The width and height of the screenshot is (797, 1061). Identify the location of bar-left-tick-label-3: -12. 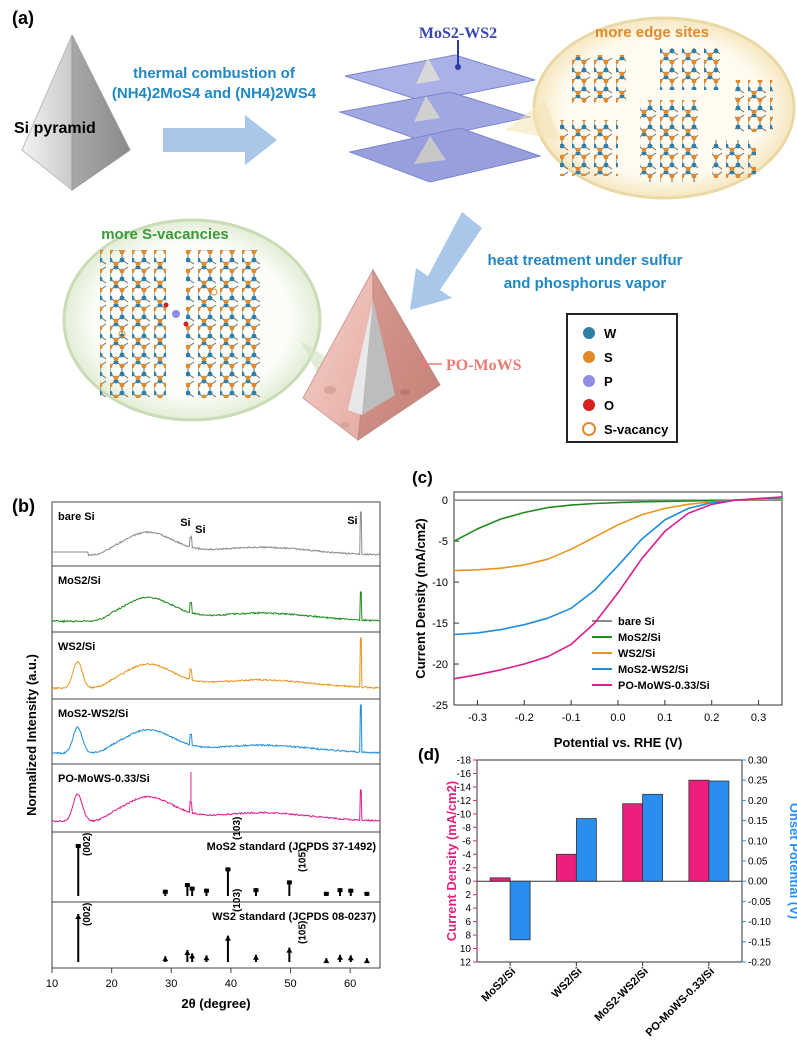
(464, 801).